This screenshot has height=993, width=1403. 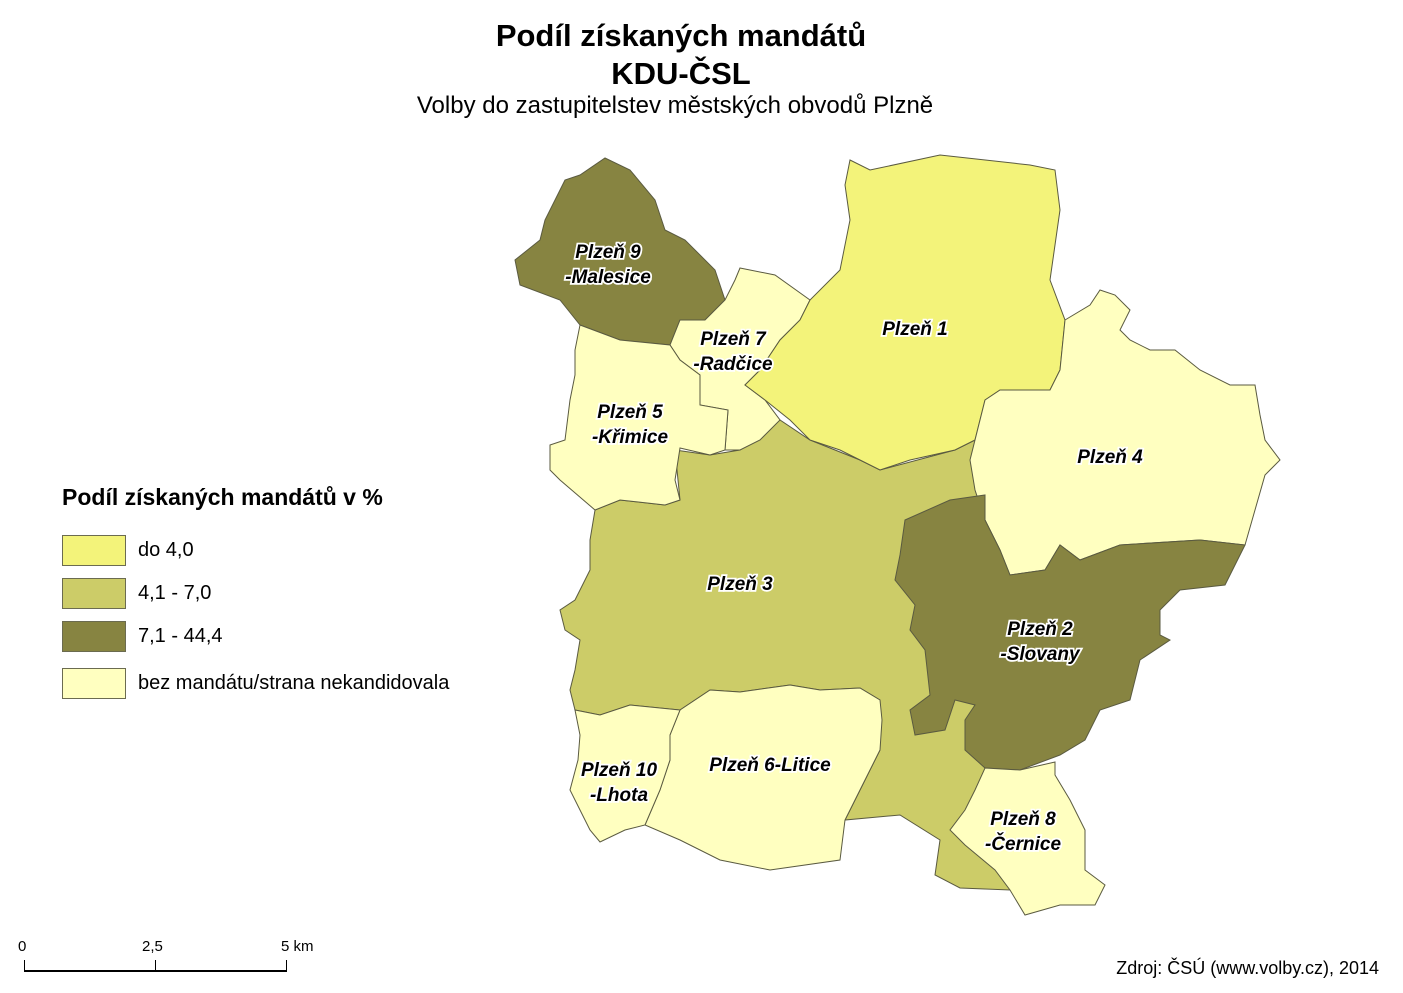 What do you see at coordinates (740, 584) in the screenshot?
I see `district-label-p3: Plzeň 3` at bounding box center [740, 584].